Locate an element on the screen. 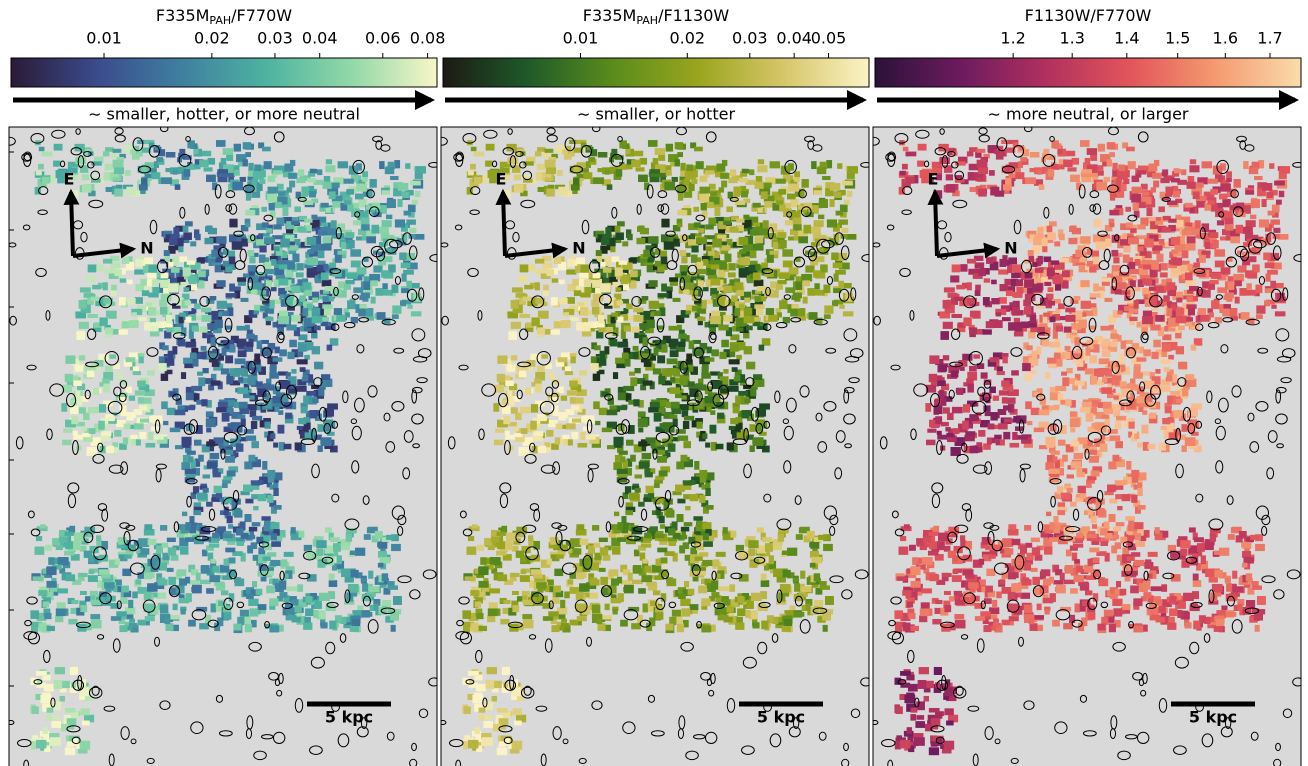 The image size is (1308, 766). tick-label: 1.2 is located at coordinates (1012, 38).